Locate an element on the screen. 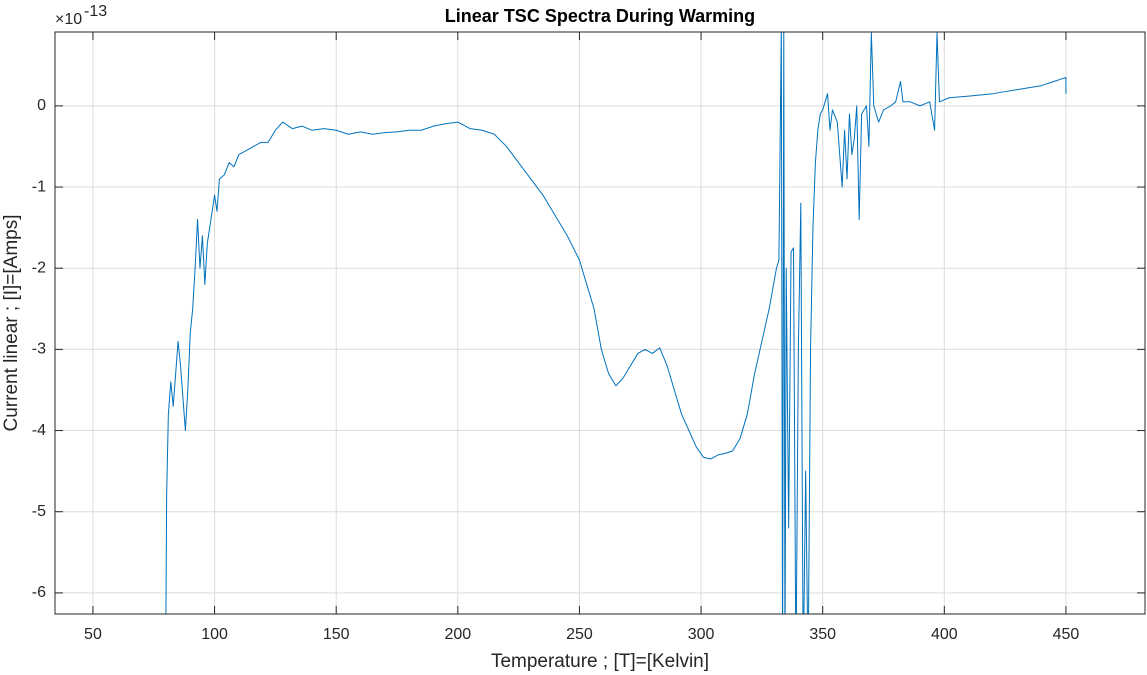 This screenshot has height=675, width=1147. x-tick-label: 150 is located at coordinates (336, 634).